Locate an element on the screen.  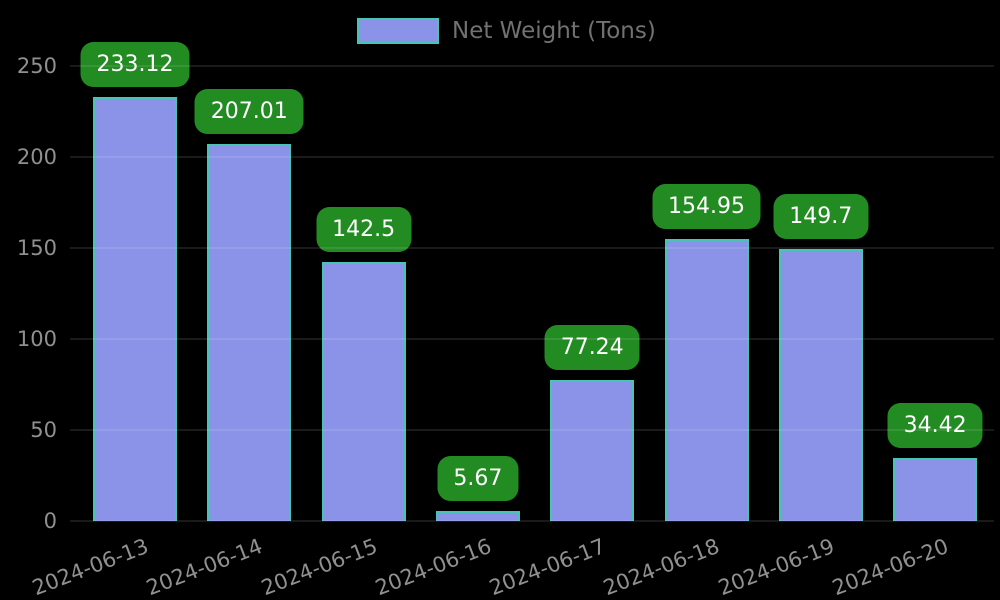
bar-value-badge: 34.42 is located at coordinates (935, 426).